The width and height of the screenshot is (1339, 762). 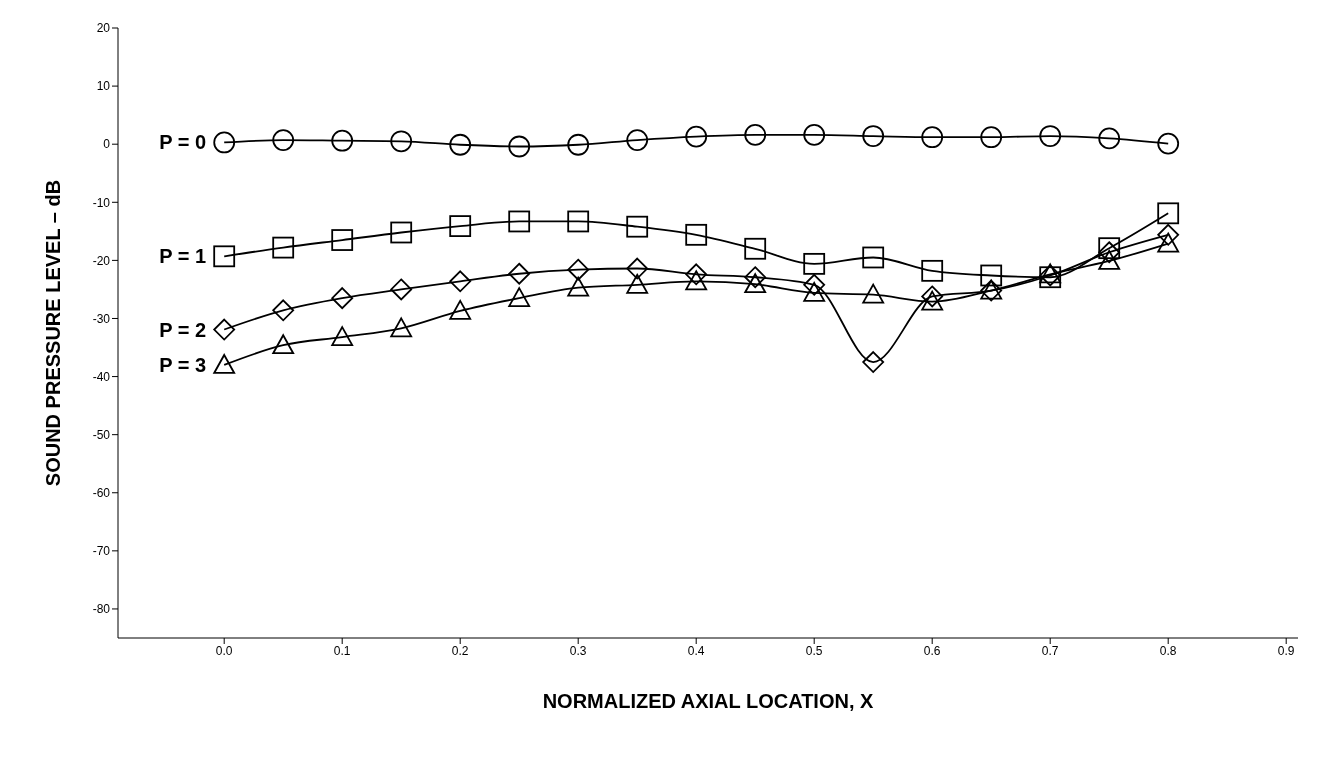 What do you see at coordinates (578, 650) in the screenshot?
I see `x-tick-label: 0.3` at bounding box center [578, 650].